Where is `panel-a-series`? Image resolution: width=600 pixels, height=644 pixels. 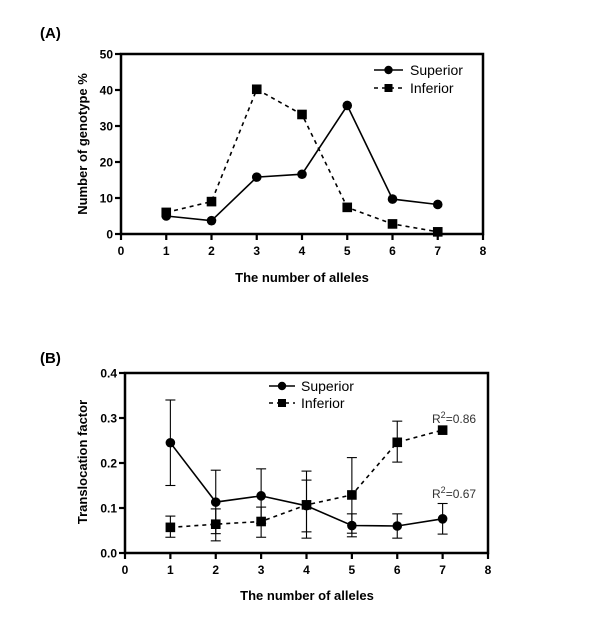
panel-a-series is located at coordinates (302, 160).